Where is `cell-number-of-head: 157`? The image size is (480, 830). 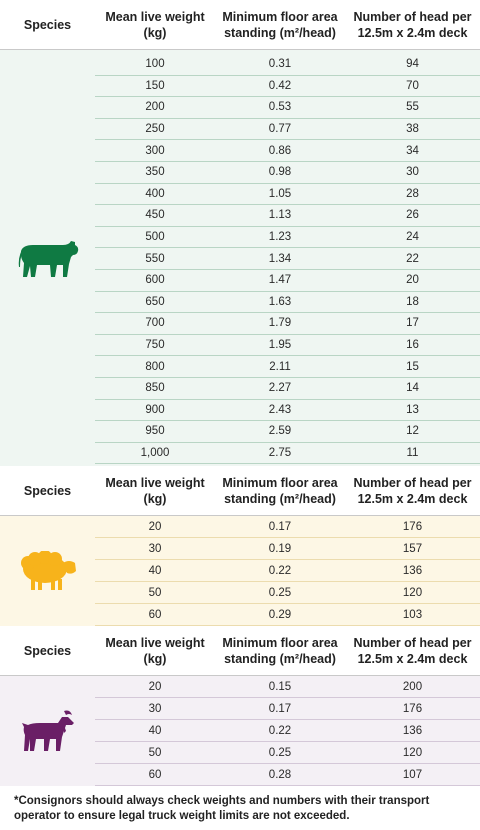 cell-number-of-head: 157 is located at coordinates (412, 548).